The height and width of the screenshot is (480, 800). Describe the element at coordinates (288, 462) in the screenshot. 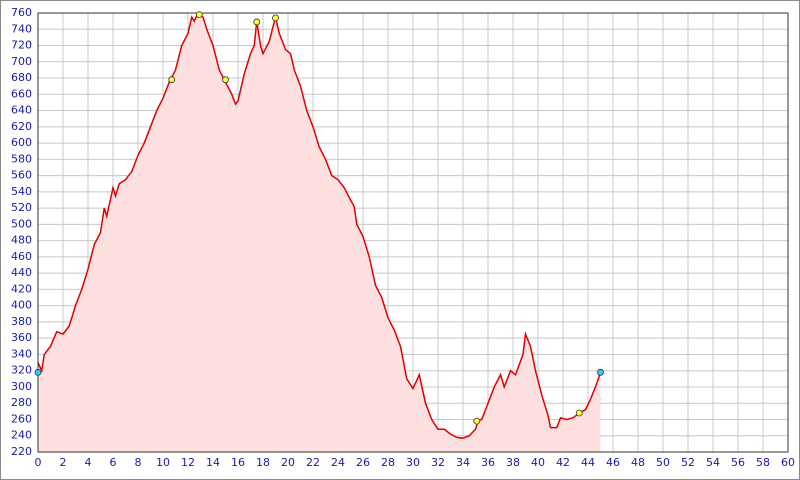

I see `x-tick-label: 20` at that location.